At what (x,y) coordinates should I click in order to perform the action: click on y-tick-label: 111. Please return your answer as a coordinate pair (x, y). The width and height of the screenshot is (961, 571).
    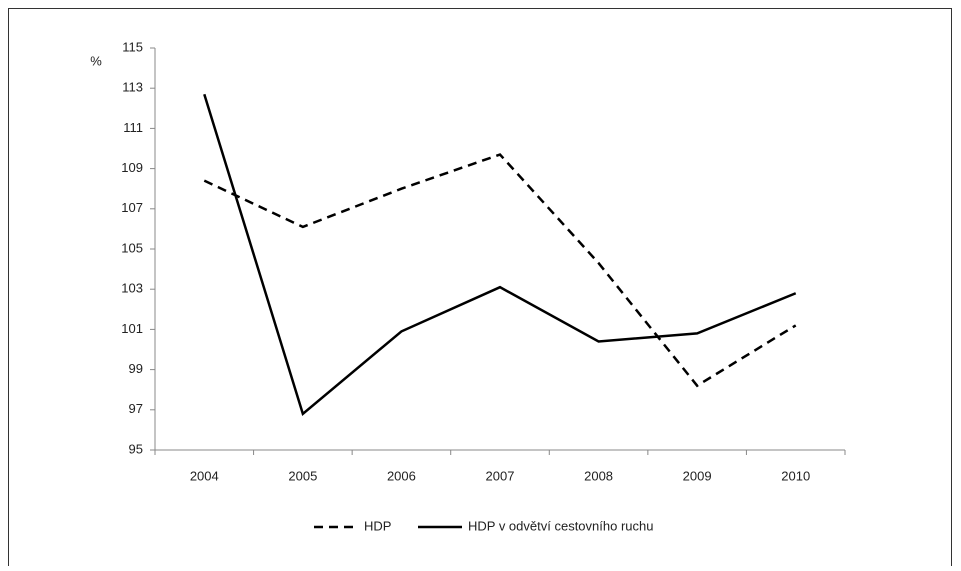
    Looking at the image, I should click on (133, 127).